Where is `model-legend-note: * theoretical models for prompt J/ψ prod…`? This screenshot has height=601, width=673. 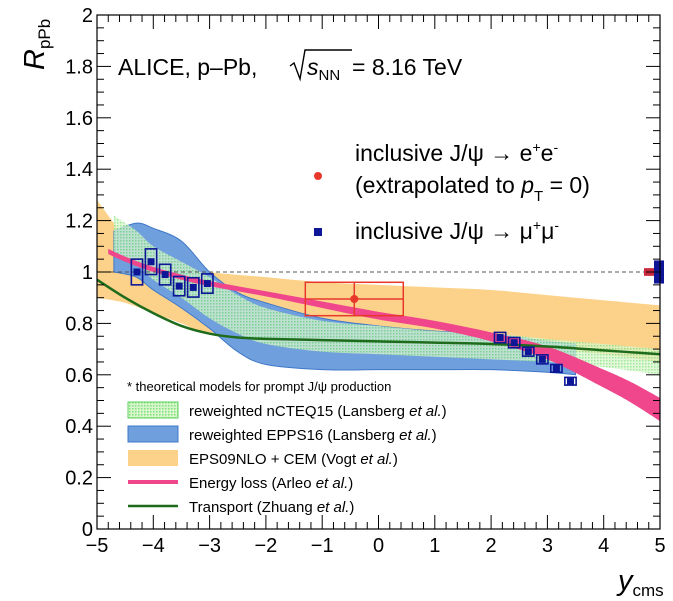 model-legend-note: * theoretical models for prompt J/ψ prod… is located at coordinates (259, 386).